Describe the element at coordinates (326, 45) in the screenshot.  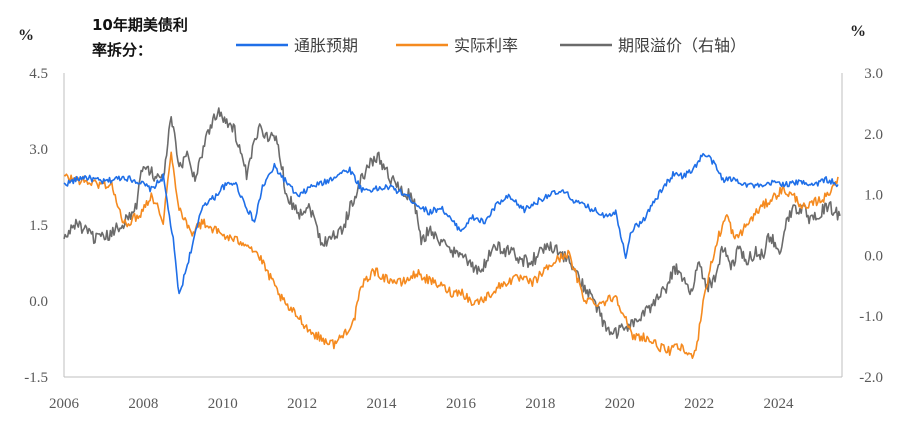
I see `legend-label-0: 通胀预期` at that location.